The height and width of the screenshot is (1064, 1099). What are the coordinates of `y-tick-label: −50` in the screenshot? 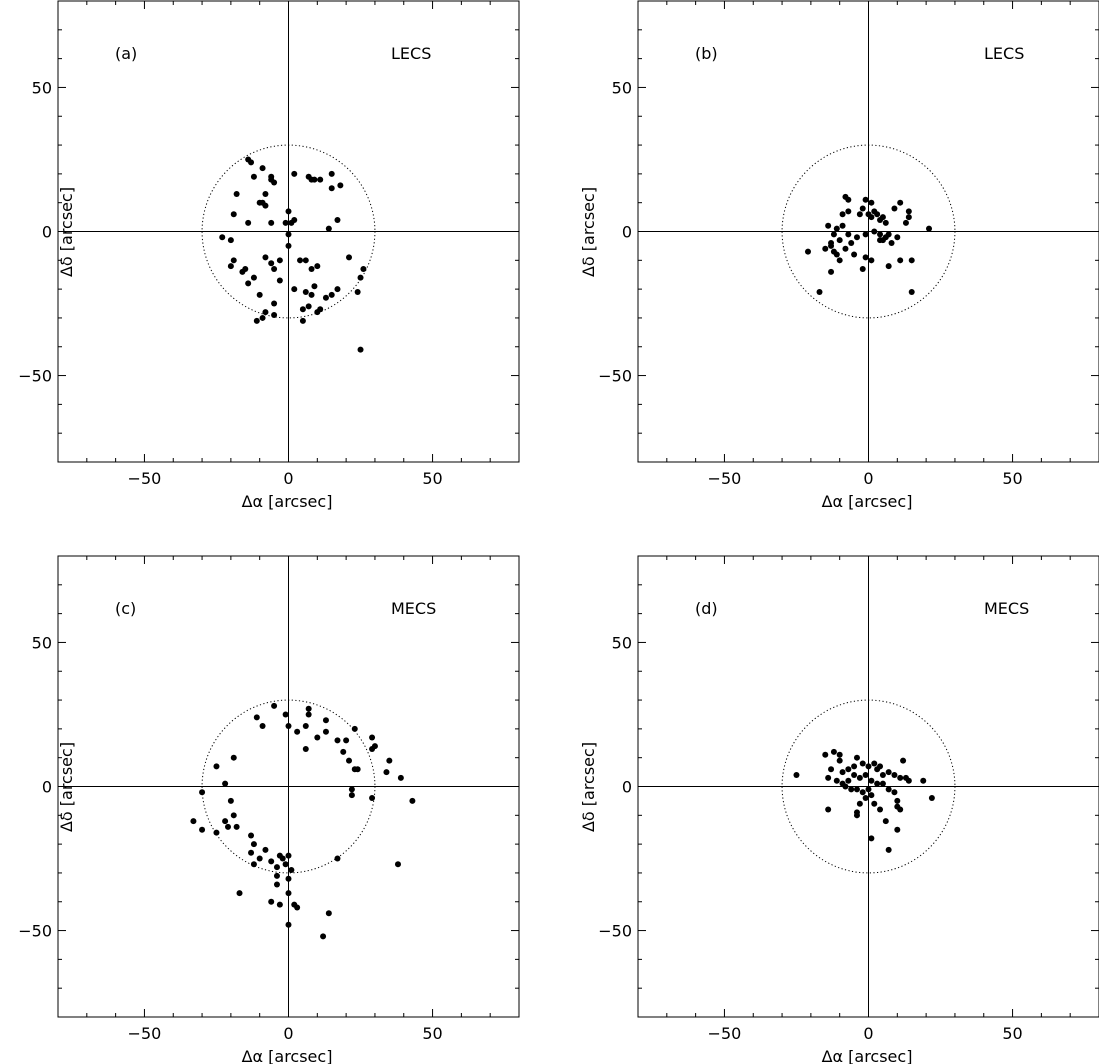 It's located at (615, 376).